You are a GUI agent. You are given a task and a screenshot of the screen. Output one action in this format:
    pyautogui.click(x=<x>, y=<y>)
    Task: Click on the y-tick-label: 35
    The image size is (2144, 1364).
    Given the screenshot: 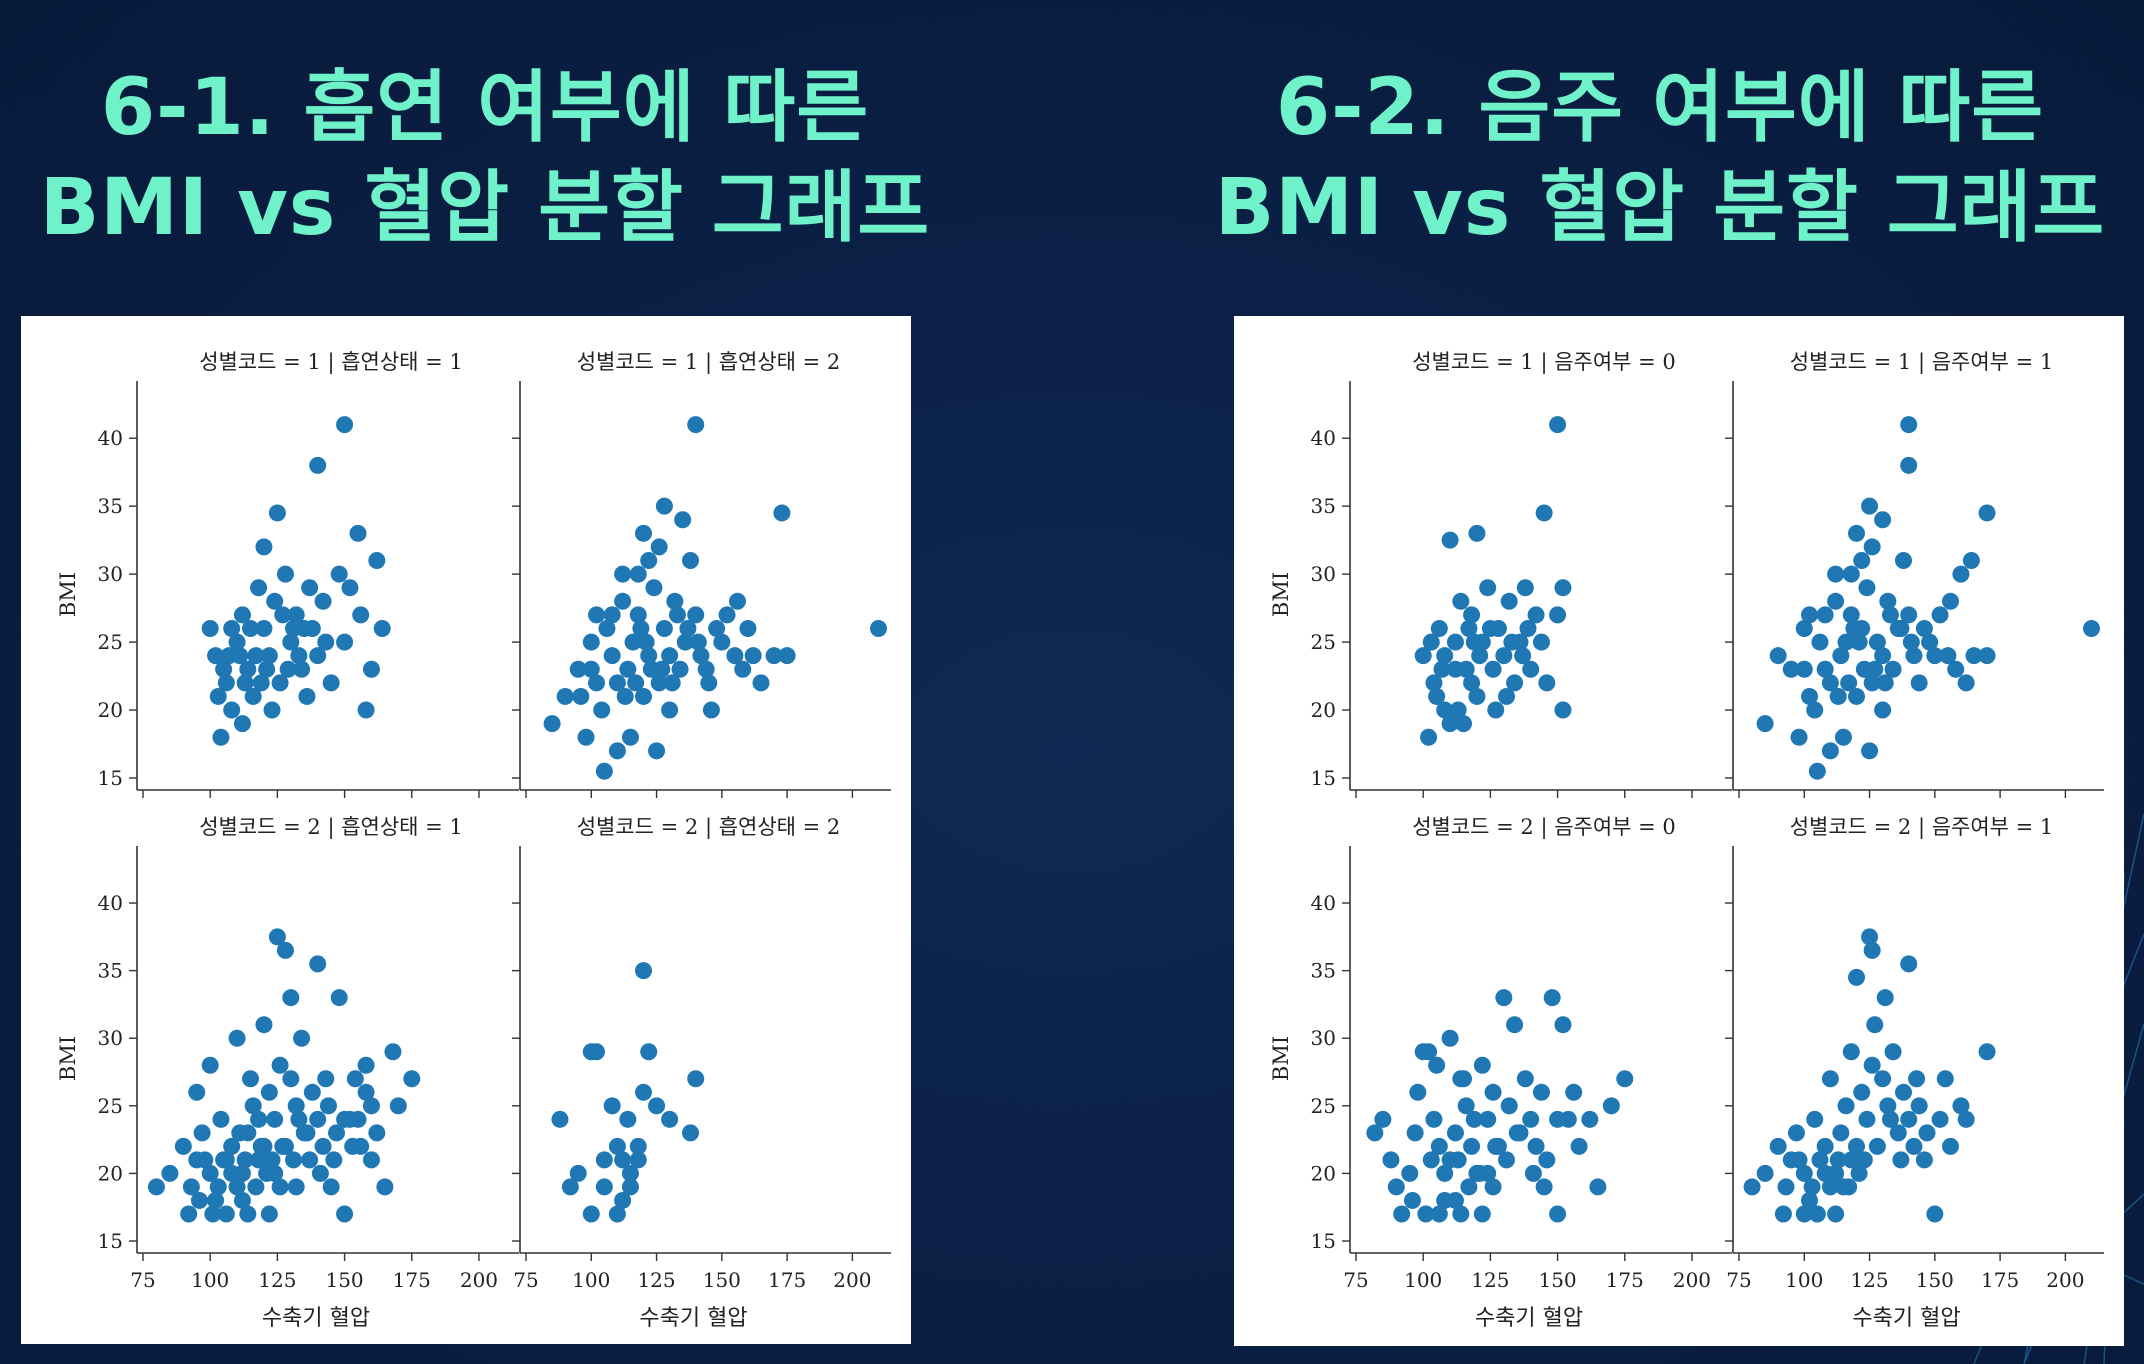 What is the action you would take?
    pyautogui.click(x=1323, y=506)
    